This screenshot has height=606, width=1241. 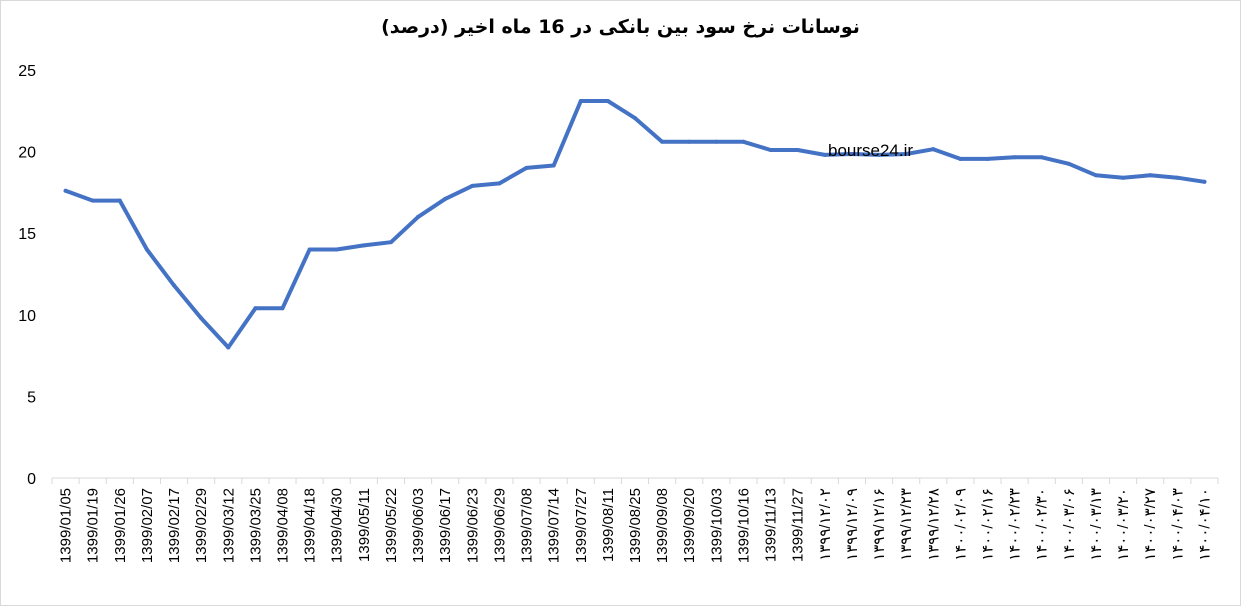 What do you see at coordinates (1150, 524) in the screenshot?
I see `x-tick-label: ۱۴۰۰/۰۳/۲۷` at bounding box center [1150, 524].